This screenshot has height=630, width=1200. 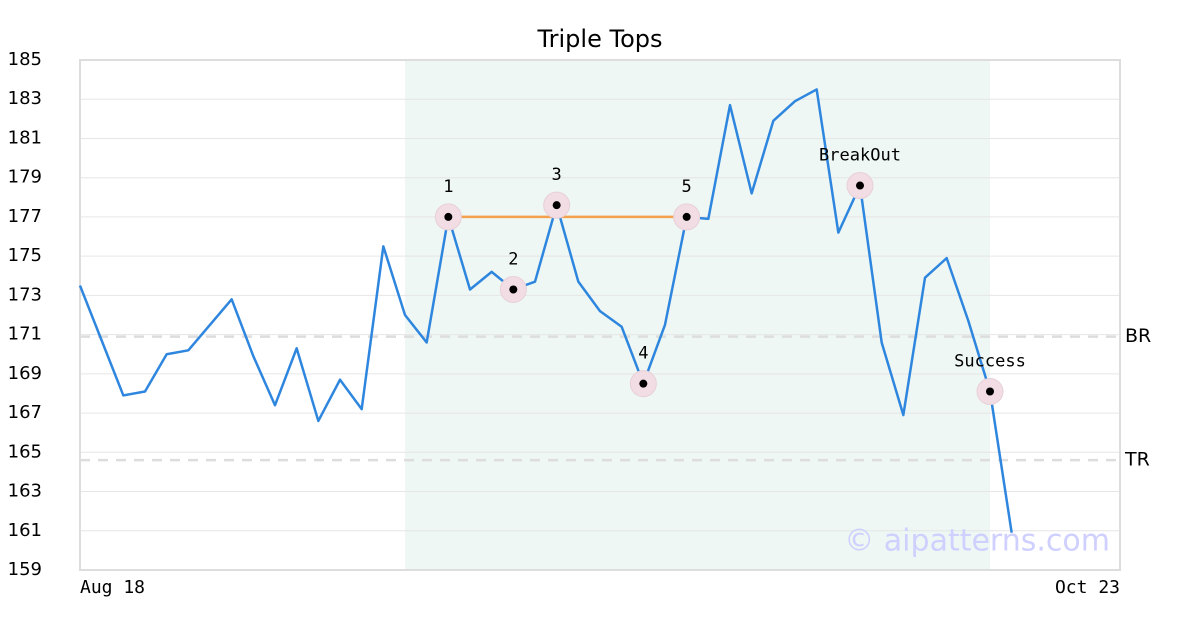 I want to click on y-tick-label: 179, so click(x=25, y=177).